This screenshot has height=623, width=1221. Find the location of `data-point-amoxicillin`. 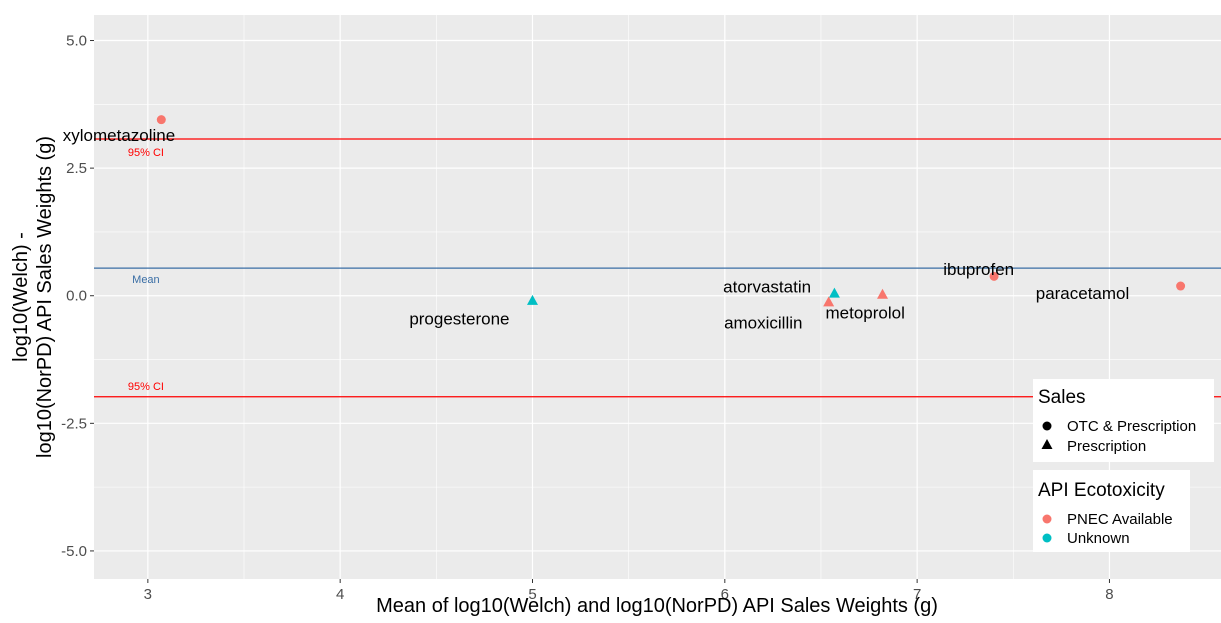

data-point-amoxicillin is located at coordinates (829, 301).